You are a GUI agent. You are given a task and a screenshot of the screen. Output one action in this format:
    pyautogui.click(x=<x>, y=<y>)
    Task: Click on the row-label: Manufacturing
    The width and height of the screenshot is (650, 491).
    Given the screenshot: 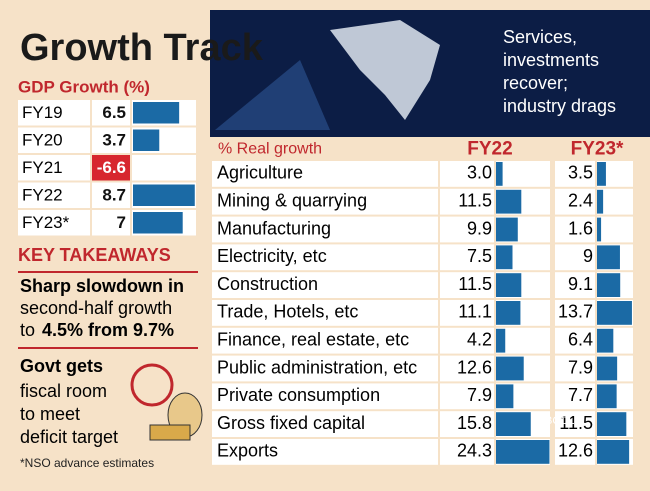 What is the action you would take?
    pyautogui.click(x=274, y=228)
    